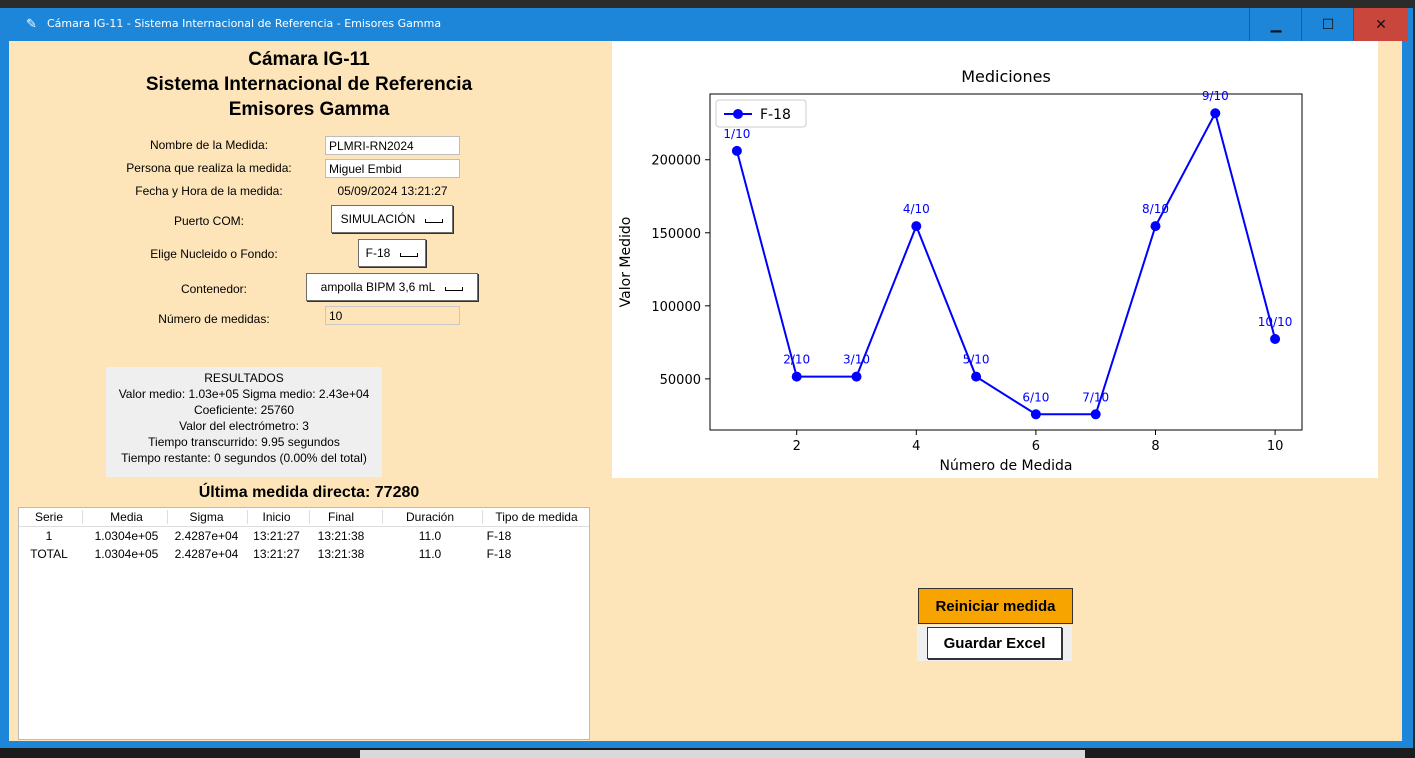 The image size is (1415, 758). Describe the element at coordinates (916, 446) in the screenshot. I see `x-tick-label: 4` at that location.